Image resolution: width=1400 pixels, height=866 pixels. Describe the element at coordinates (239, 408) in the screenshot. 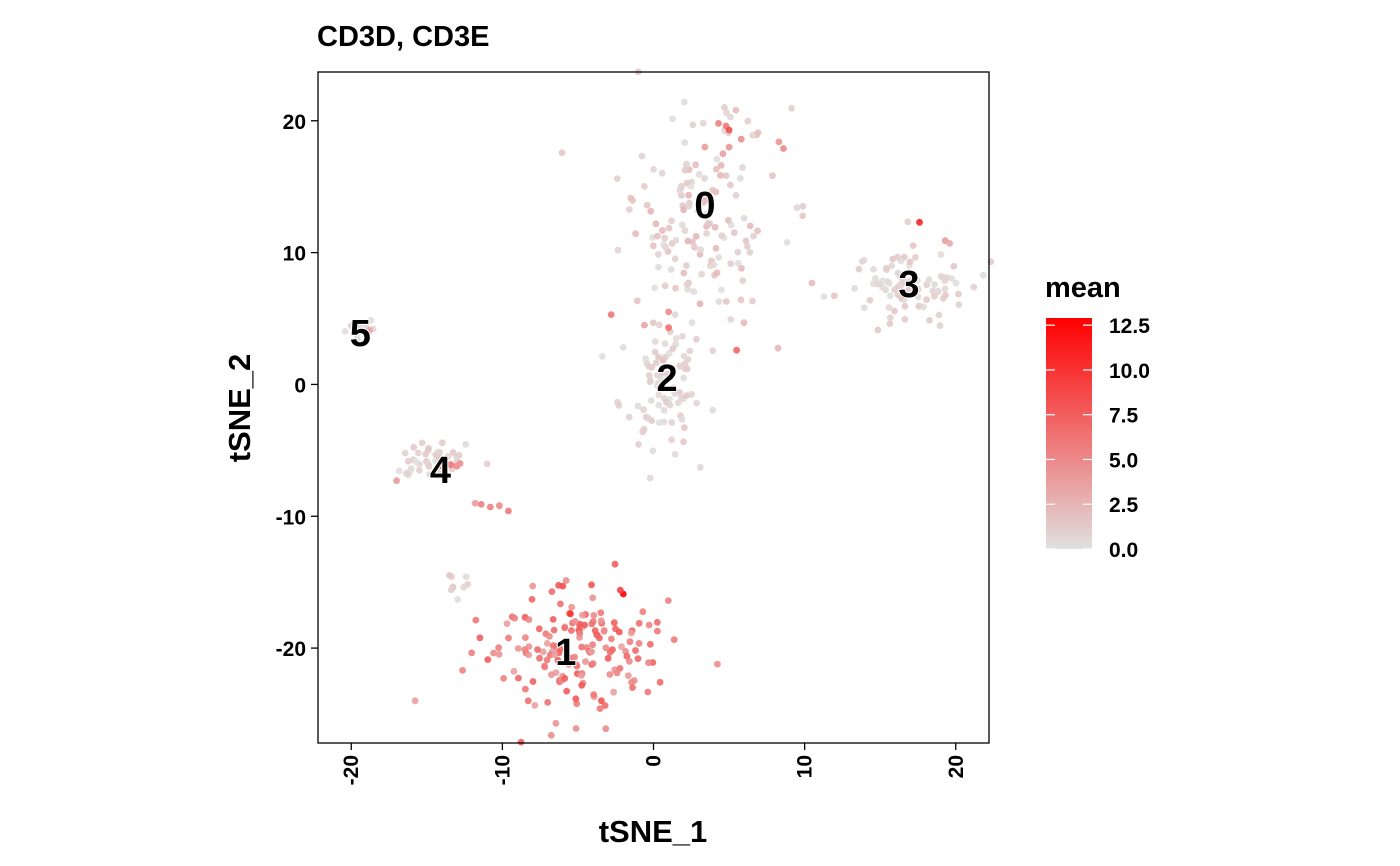

I see `y-axis-title: tSNE_2` at that location.